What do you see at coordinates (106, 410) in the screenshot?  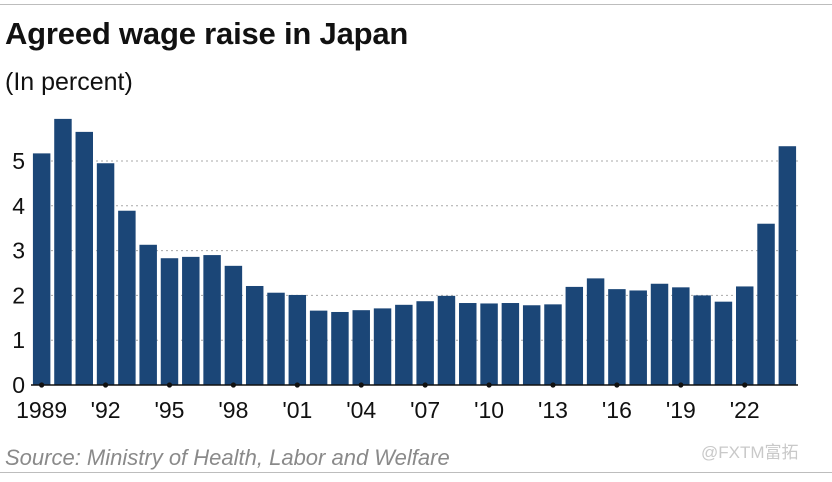 I see `x-tick-label: '92` at bounding box center [106, 410].